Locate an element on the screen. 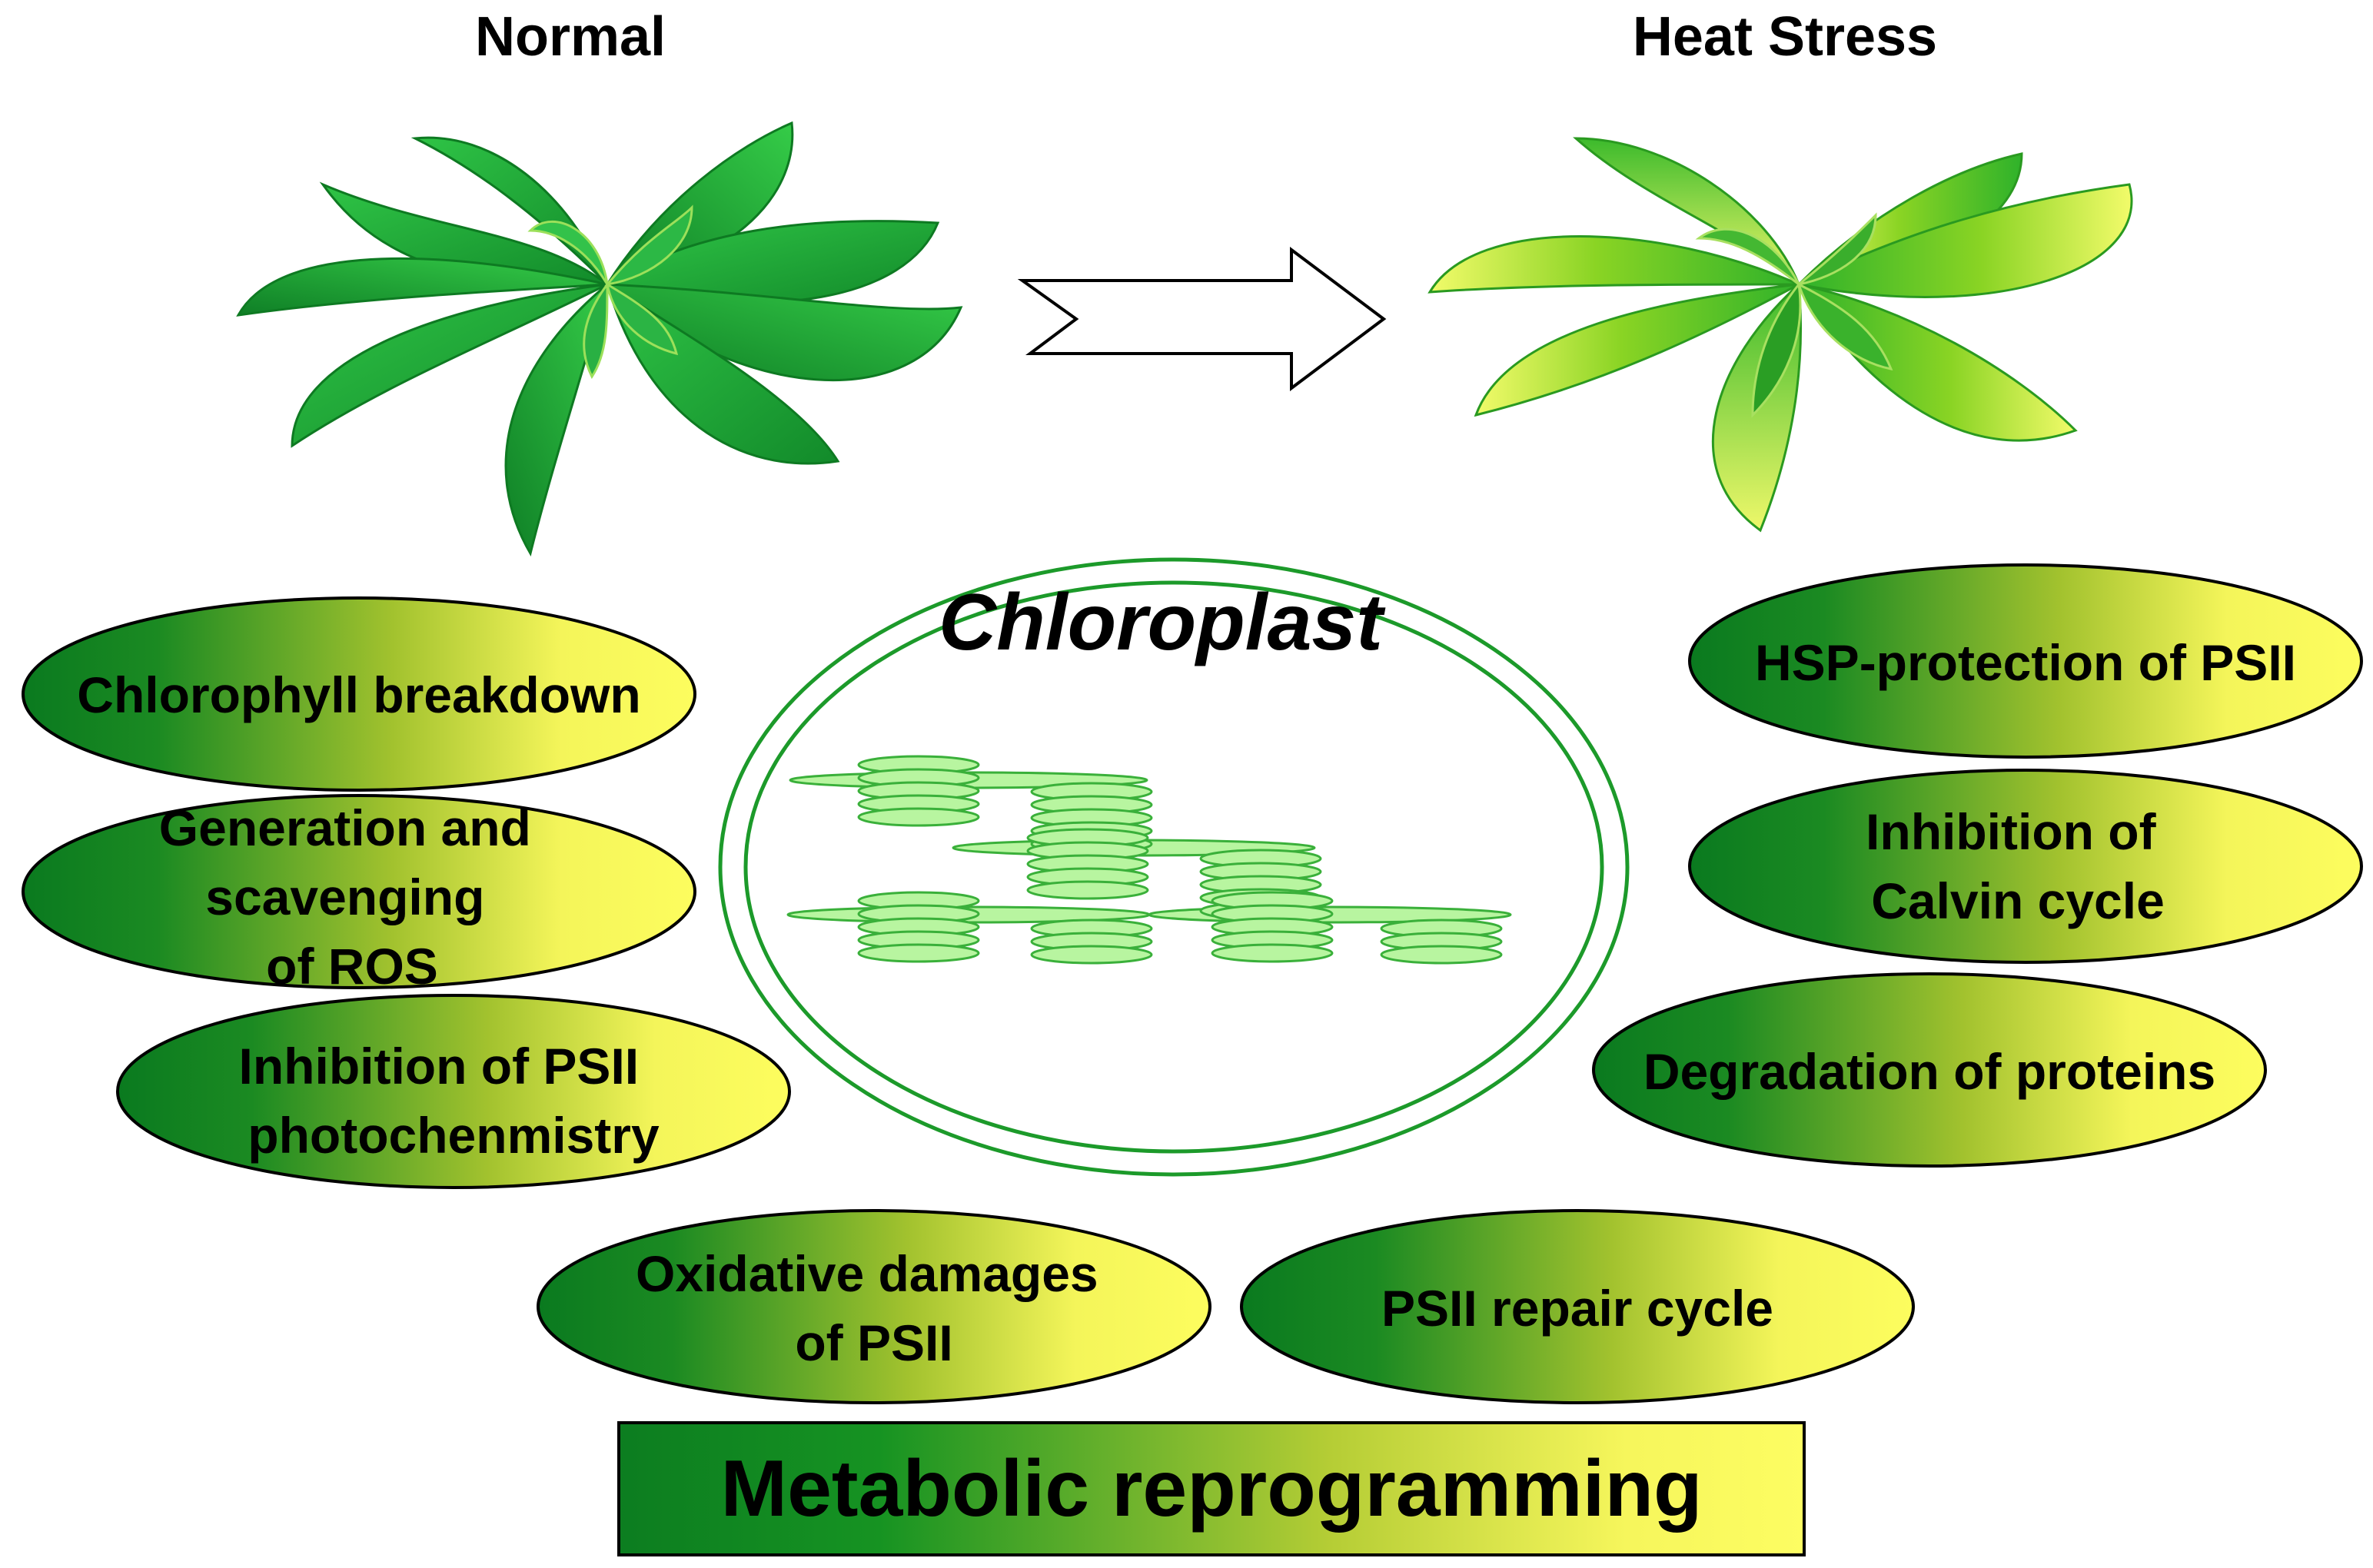  effect-psii-repair-cycle: PSII repair cycle is located at coordinates (1577, 1306).